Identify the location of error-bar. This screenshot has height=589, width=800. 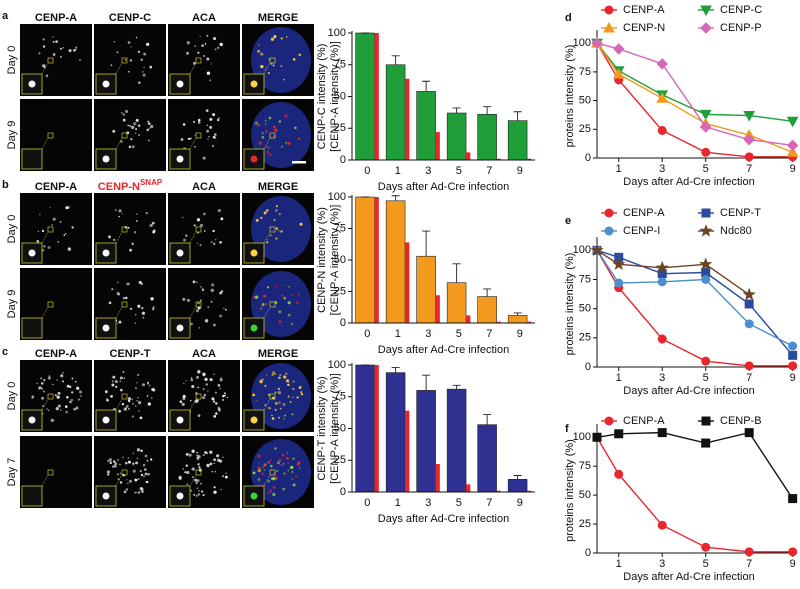
(456, 110).